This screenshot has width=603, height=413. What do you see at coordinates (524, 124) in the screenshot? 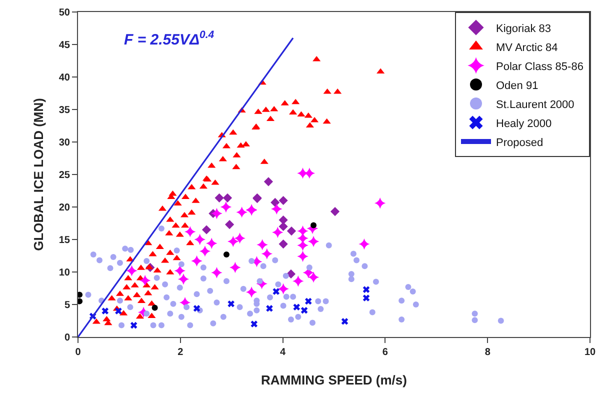
I see `legend-label: Healy 2000` at bounding box center [524, 124].